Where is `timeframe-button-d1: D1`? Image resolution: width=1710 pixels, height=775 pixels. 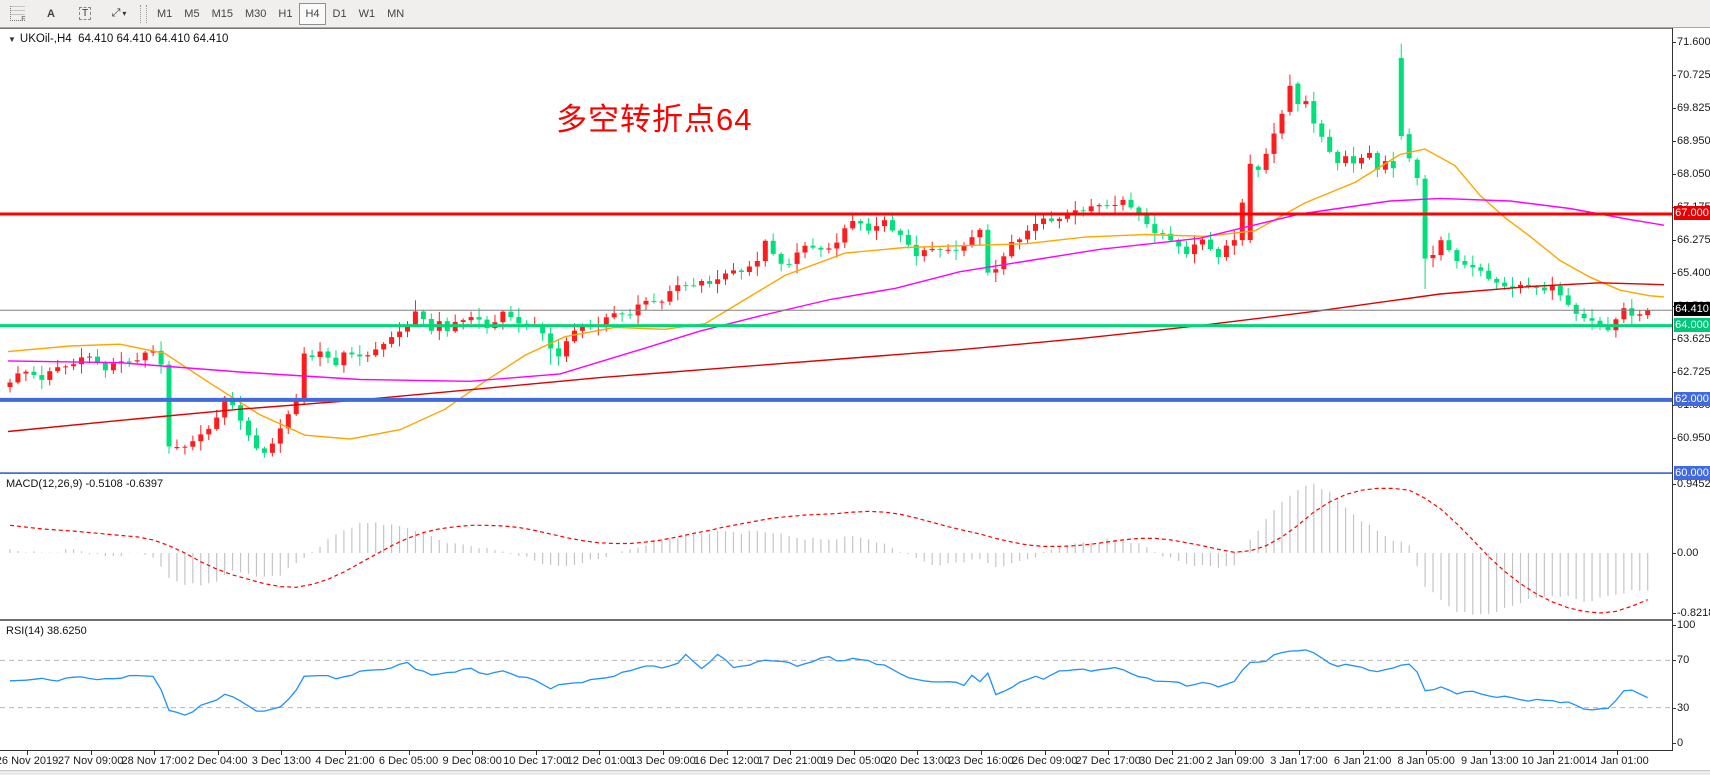
timeframe-button-d1: D1 is located at coordinates (339, 13).